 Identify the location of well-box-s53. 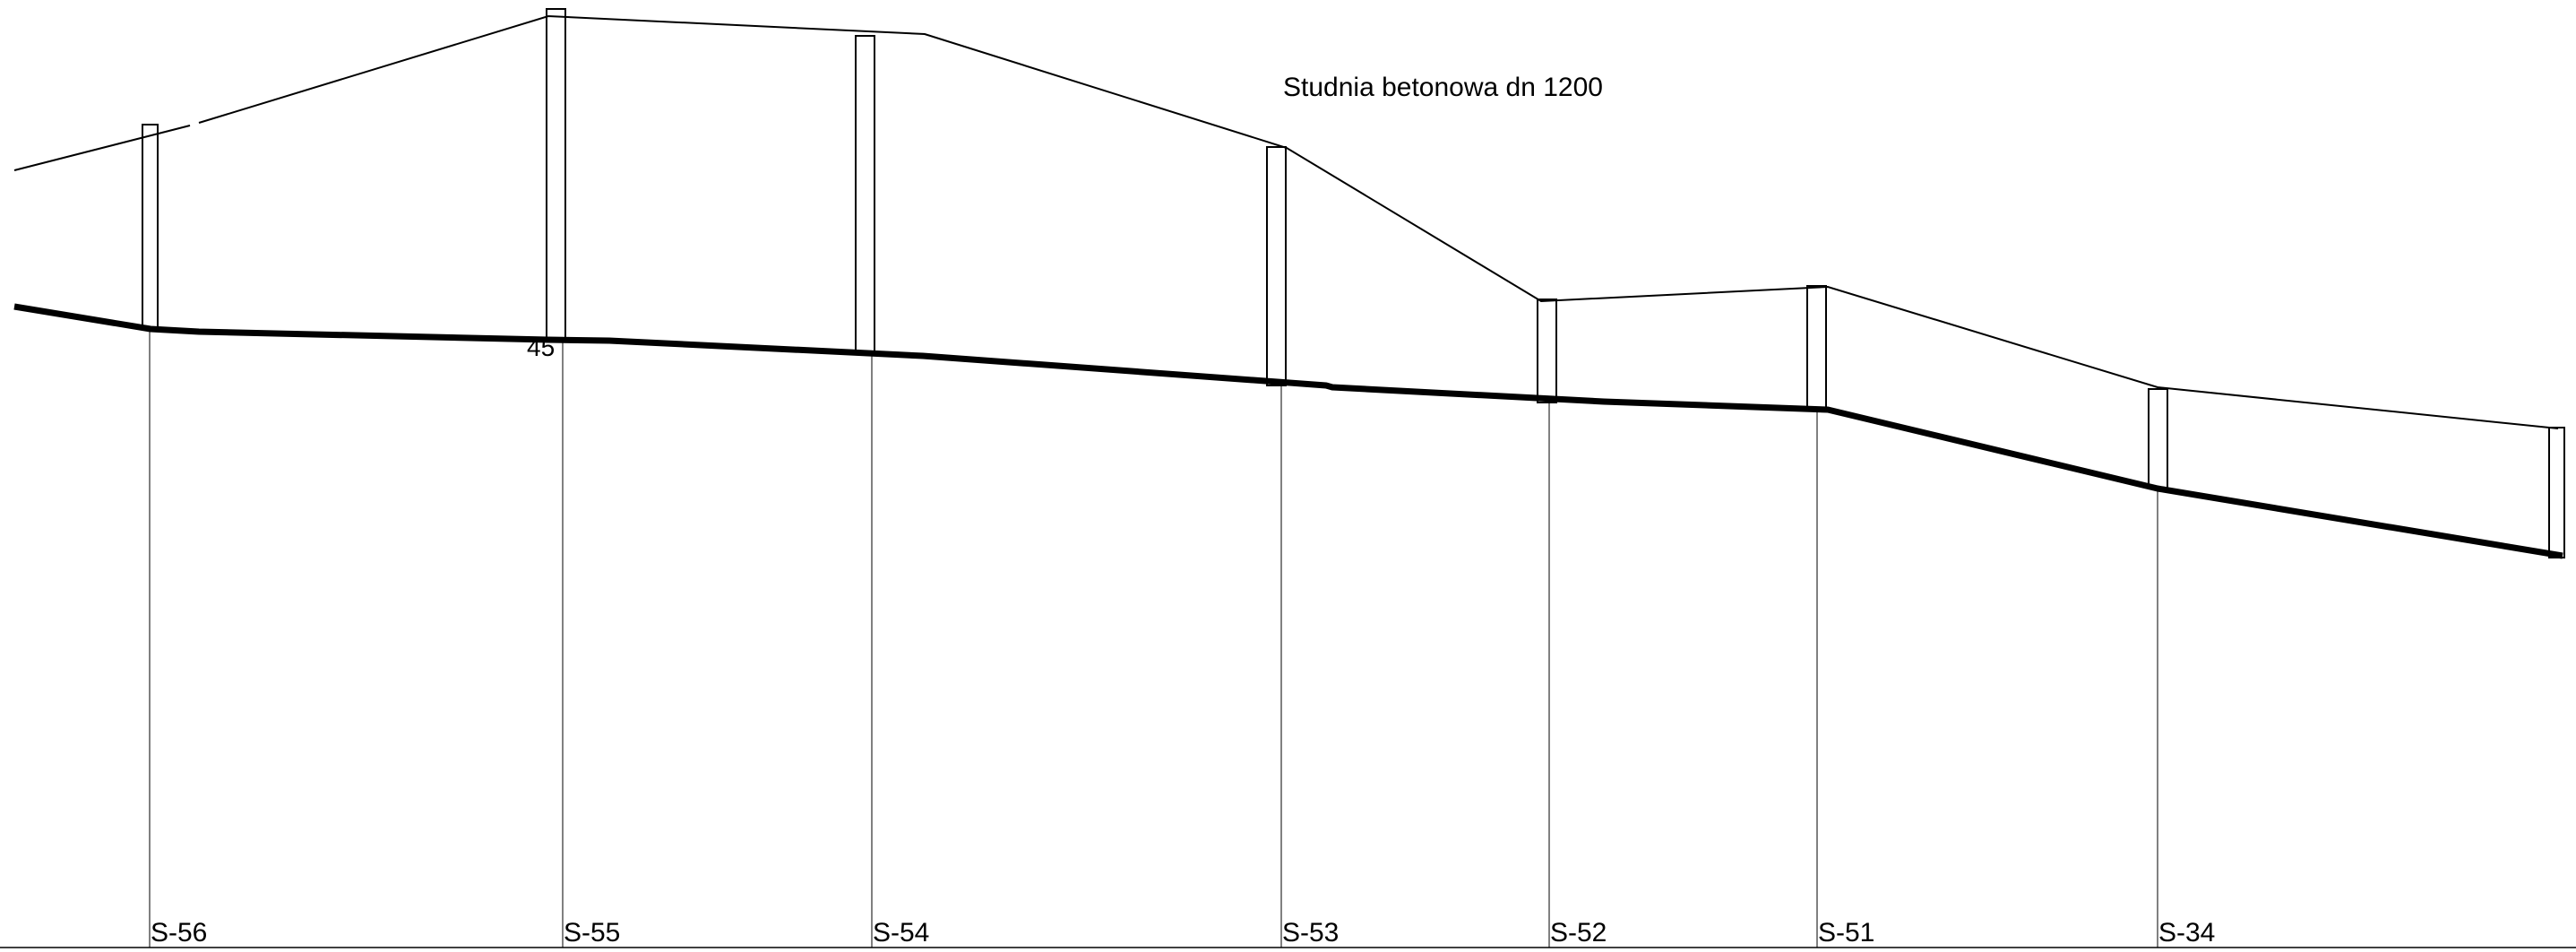
(1277, 266).